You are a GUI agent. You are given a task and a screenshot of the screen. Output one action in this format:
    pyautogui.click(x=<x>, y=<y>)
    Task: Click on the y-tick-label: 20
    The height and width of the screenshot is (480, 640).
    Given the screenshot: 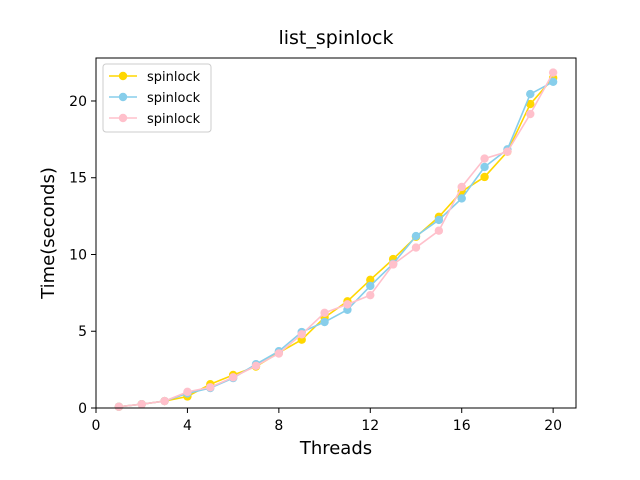 What is the action you would take?
    pyautogui.click(x=78, y=102)
    